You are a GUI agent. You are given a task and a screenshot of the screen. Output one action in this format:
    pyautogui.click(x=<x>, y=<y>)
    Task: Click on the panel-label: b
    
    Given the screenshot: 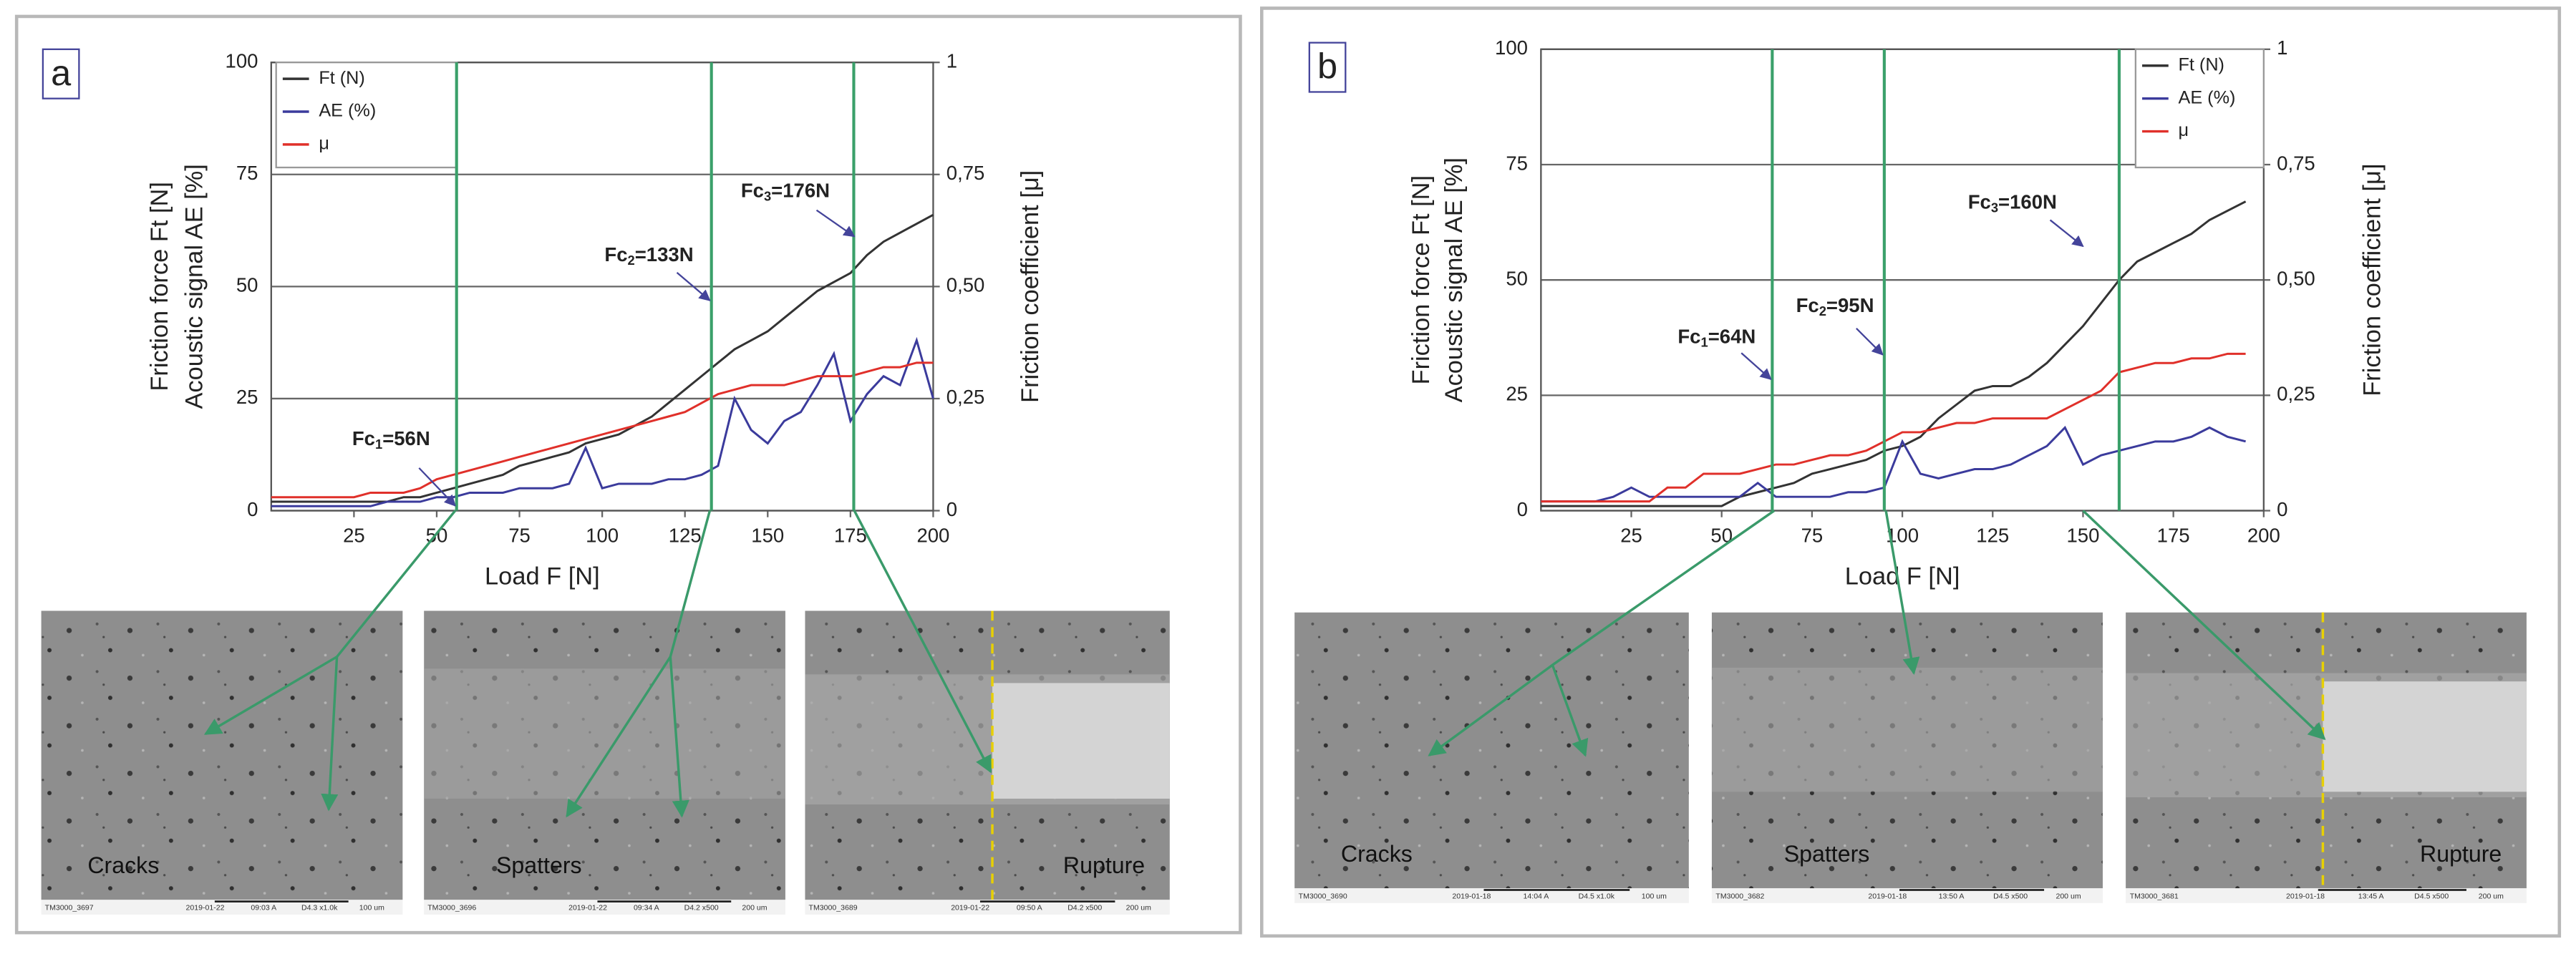 What is the action you would take?
    pyautogui.click(x=1327, y=67)
    